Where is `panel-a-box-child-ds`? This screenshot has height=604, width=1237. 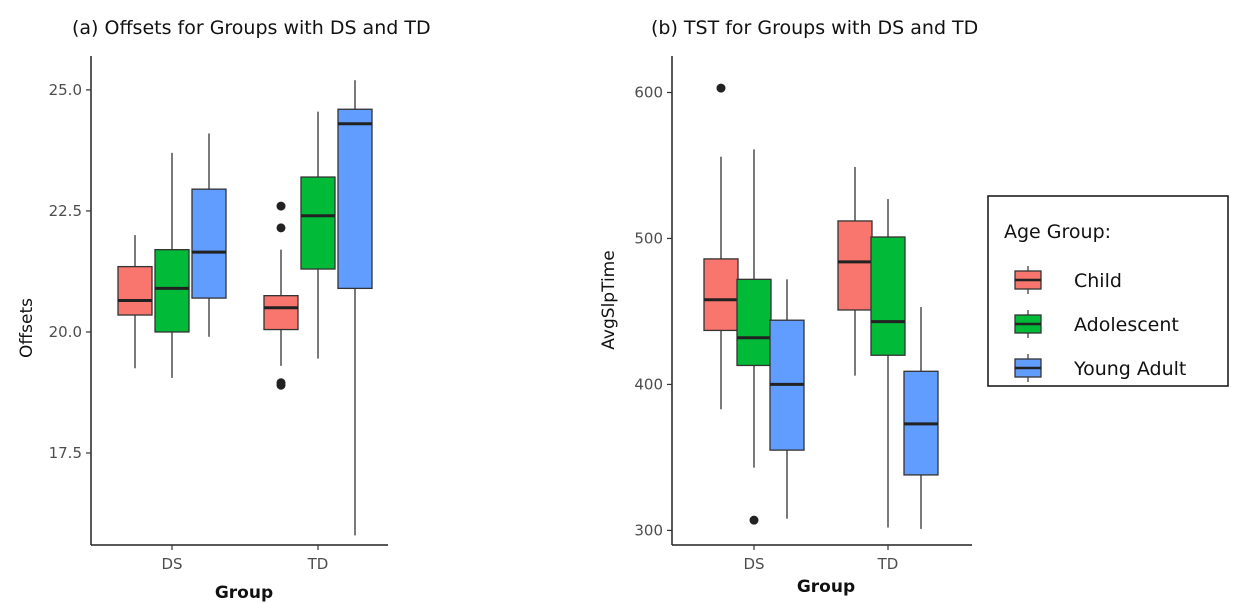
panel-a-box-child-ds is located at coordinates (135, 302).